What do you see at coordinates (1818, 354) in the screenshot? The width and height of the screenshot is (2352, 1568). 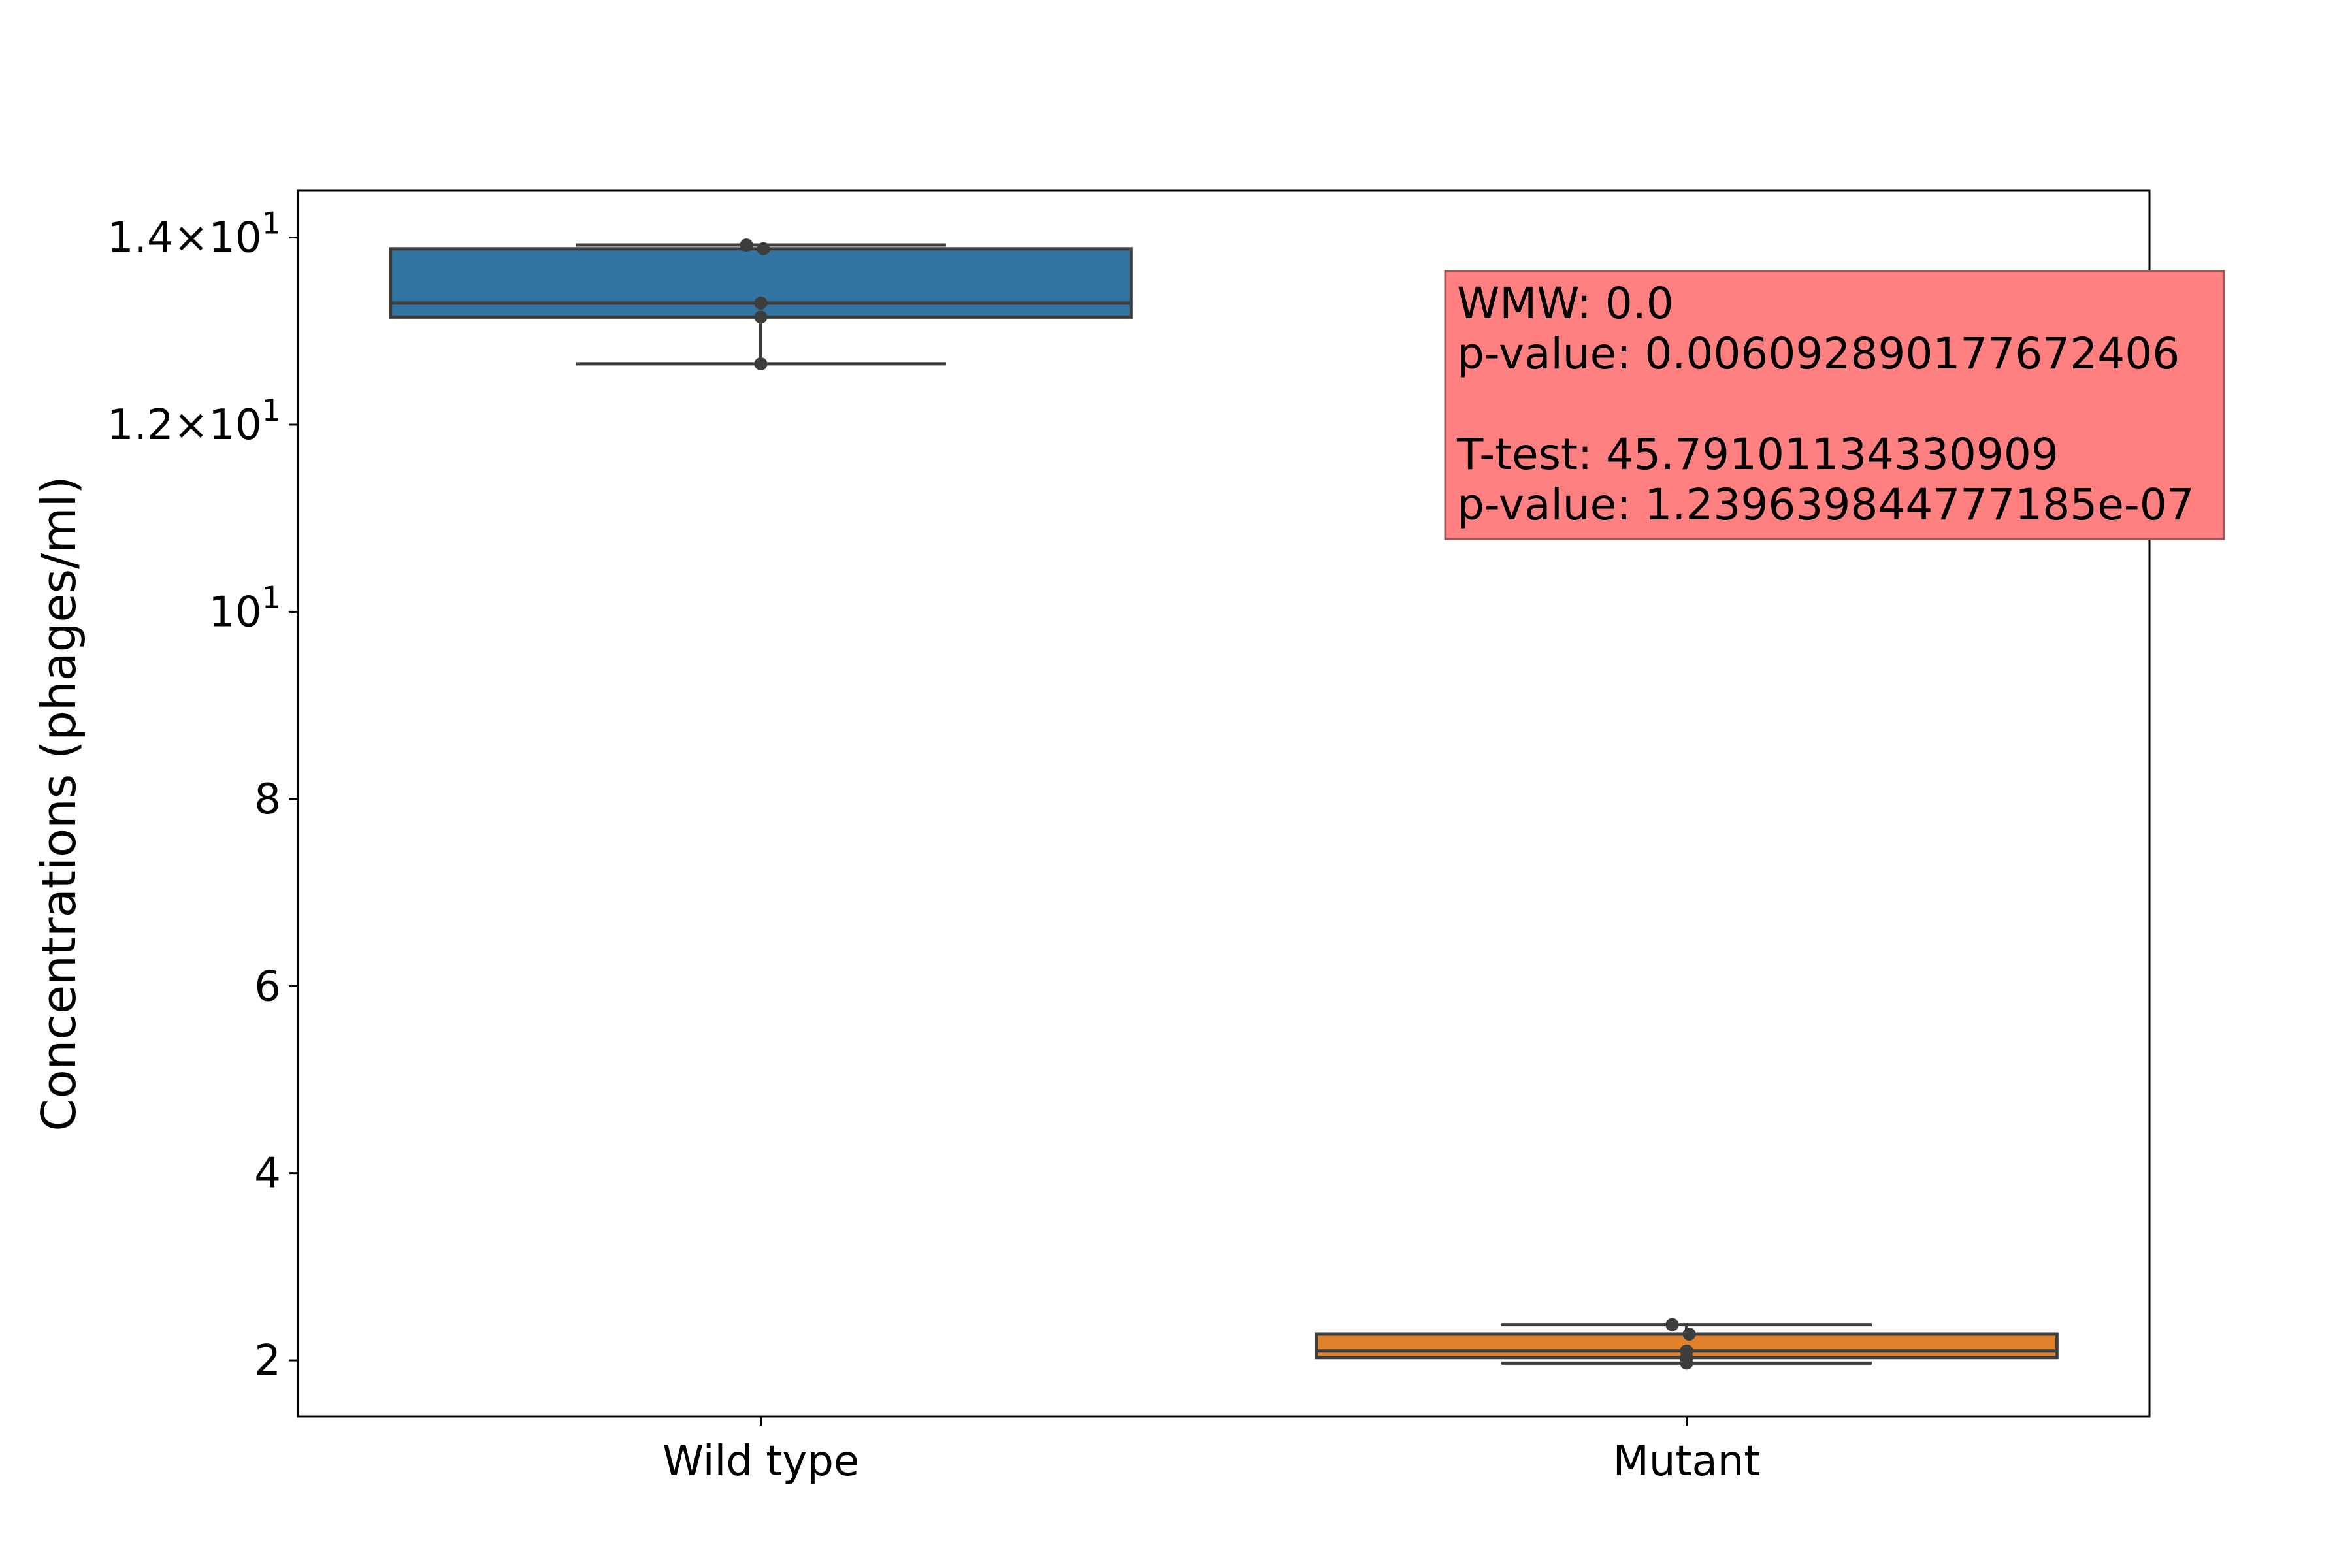 I see `annotation-line: p-value: 0.006092890177672406` at bounding box center [1818, 354].